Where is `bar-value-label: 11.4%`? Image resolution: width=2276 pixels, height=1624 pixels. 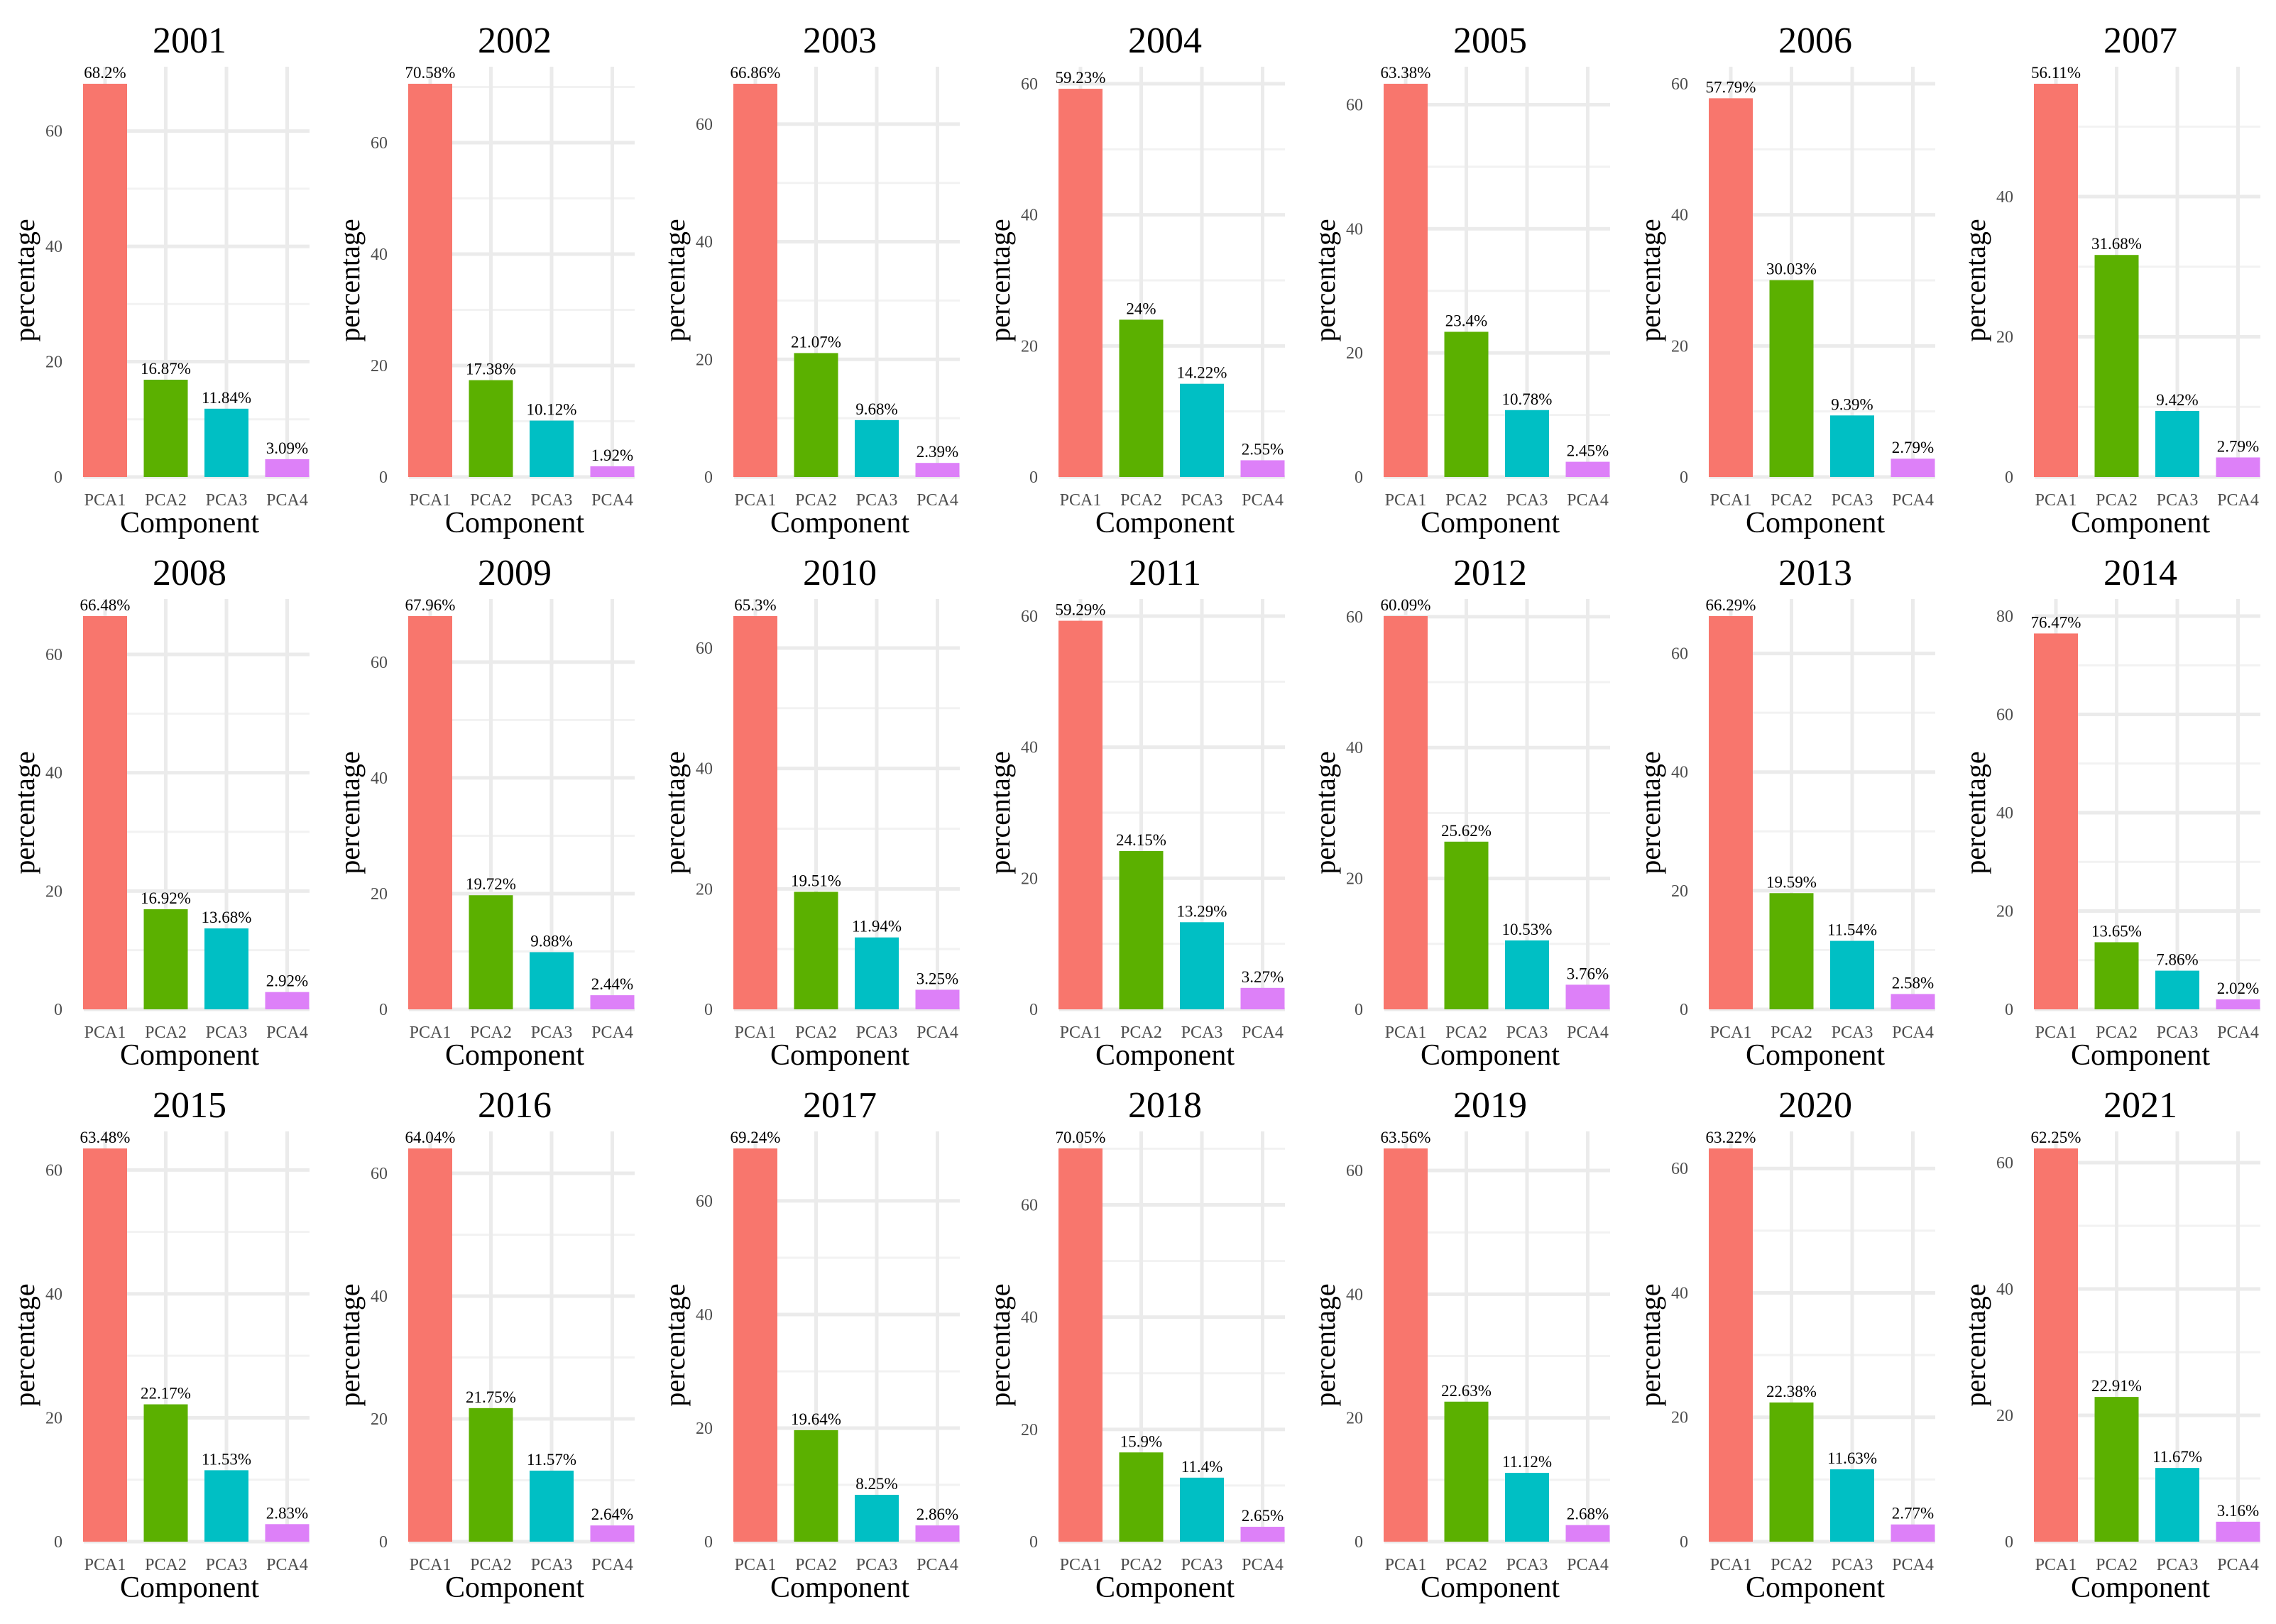 bar-value-label: 11.4% is located at coordinates (1202, 1467).